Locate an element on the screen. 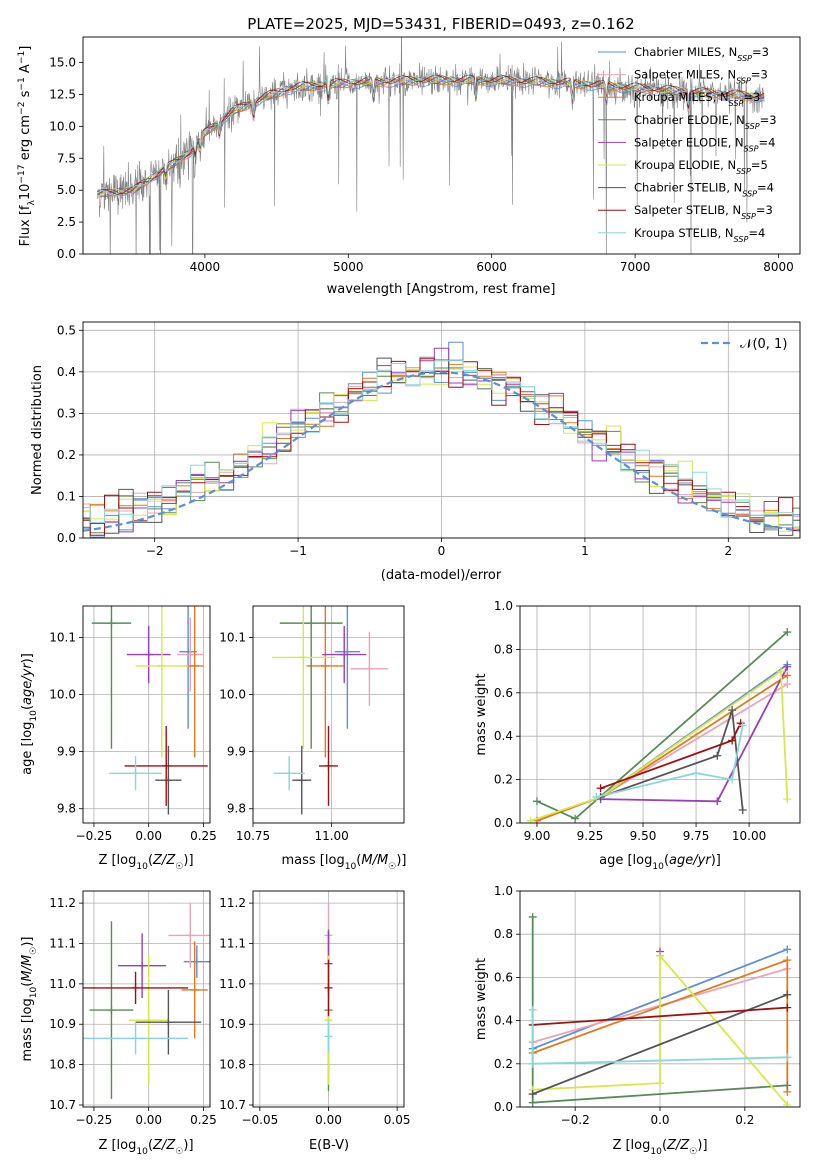 This screenshot has height=1170, width=819. spectrum-xtick-label: 5000 is located at coordinates (348, 267).